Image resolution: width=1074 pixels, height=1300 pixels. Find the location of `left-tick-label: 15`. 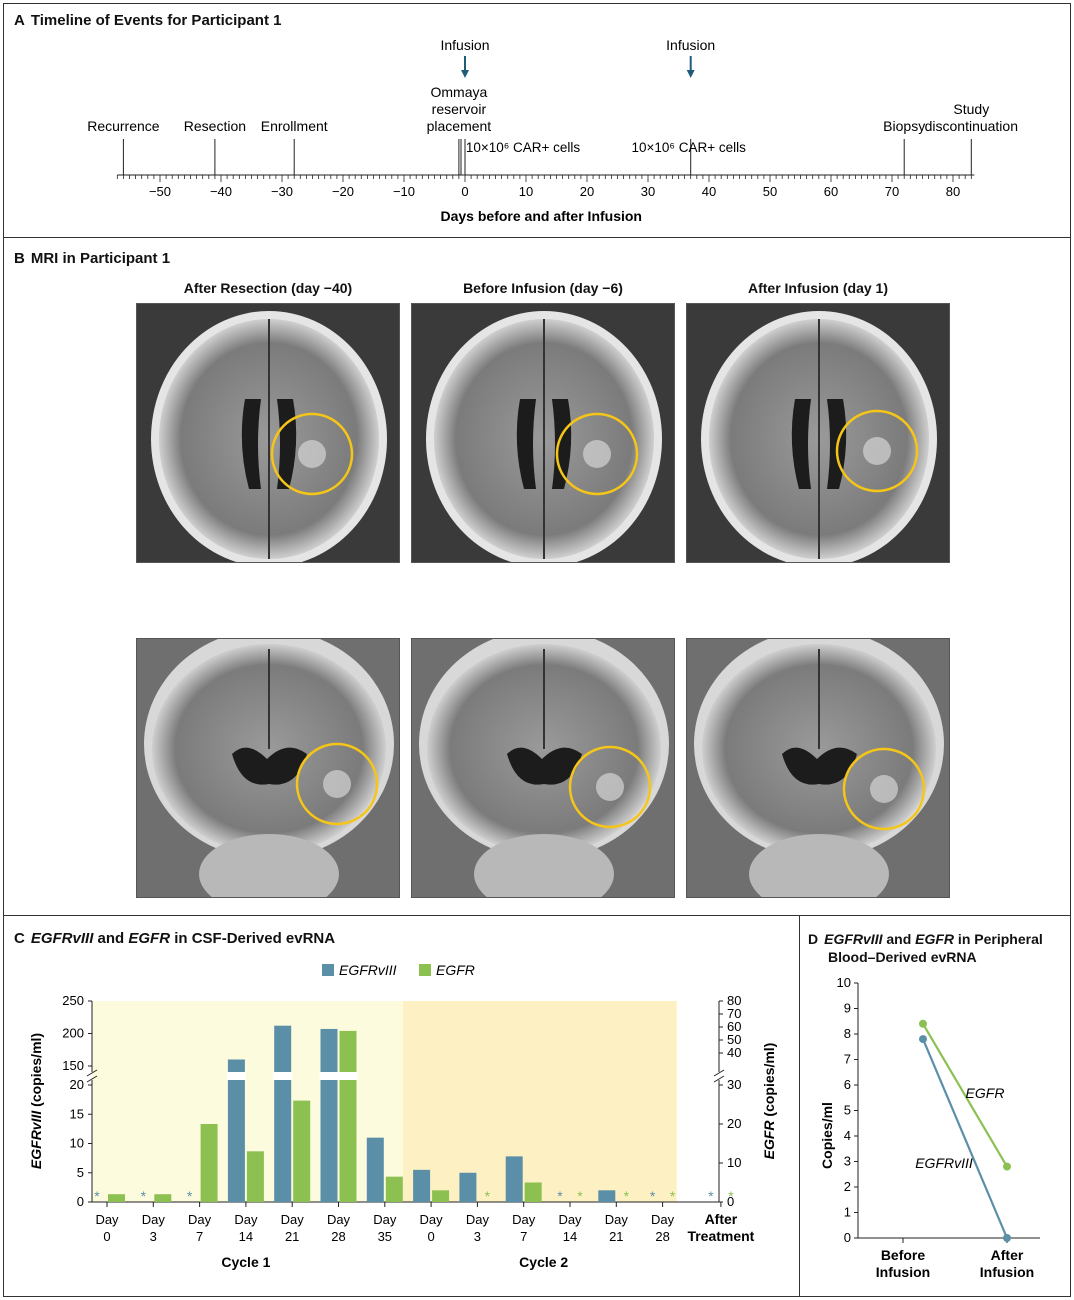

left-tick-label: 15 is located at coordinates (77, 1113).